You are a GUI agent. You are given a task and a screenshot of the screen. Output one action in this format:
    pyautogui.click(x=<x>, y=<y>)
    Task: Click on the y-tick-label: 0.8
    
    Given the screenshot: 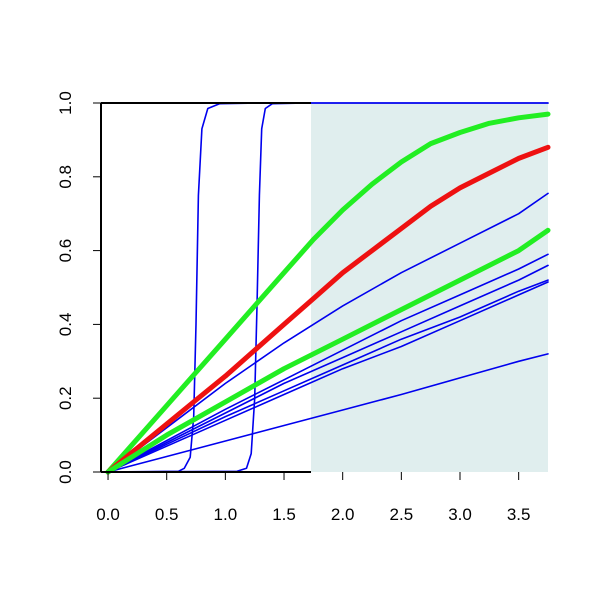 What is the action you would take?
    pyautogui.click(x=65, y=177)
    